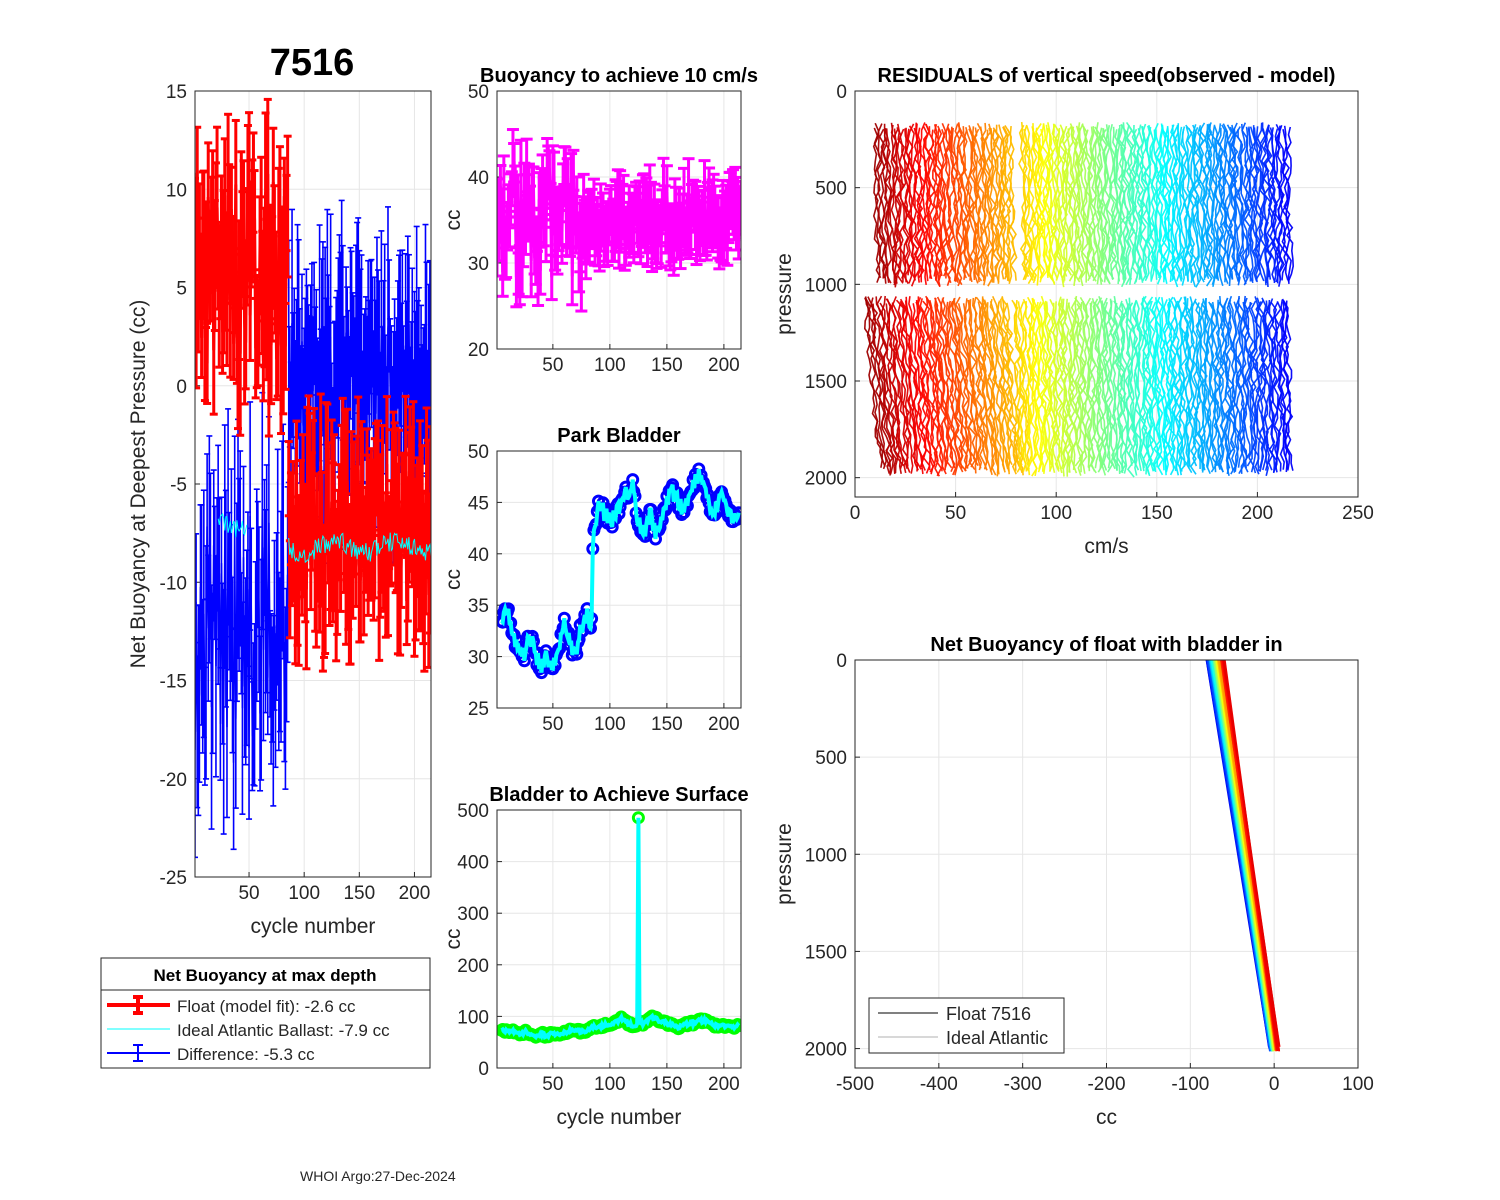 The height and width of the screenshot is (1200, 1500). Describe the element at coordinates (283, 1030) in the screenshot. I see `legend-entry: Ideal Atlantic Ballast: -7.9 cc` at that location.